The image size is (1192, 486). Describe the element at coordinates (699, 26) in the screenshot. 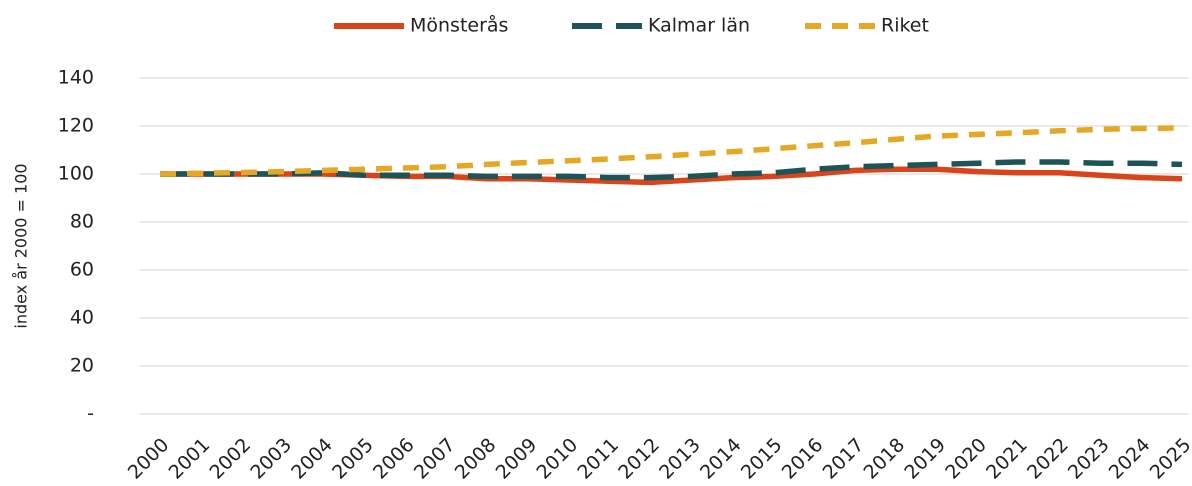

I see `legend-label: Kalmar län` at that location.